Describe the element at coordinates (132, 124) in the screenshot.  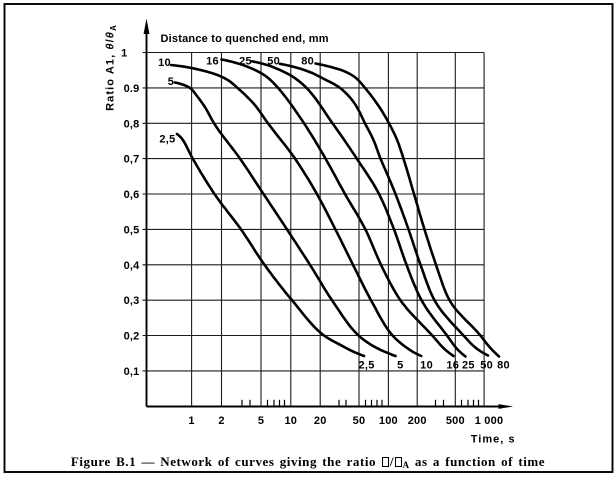
I see `svg-text: 0,8` at that location.